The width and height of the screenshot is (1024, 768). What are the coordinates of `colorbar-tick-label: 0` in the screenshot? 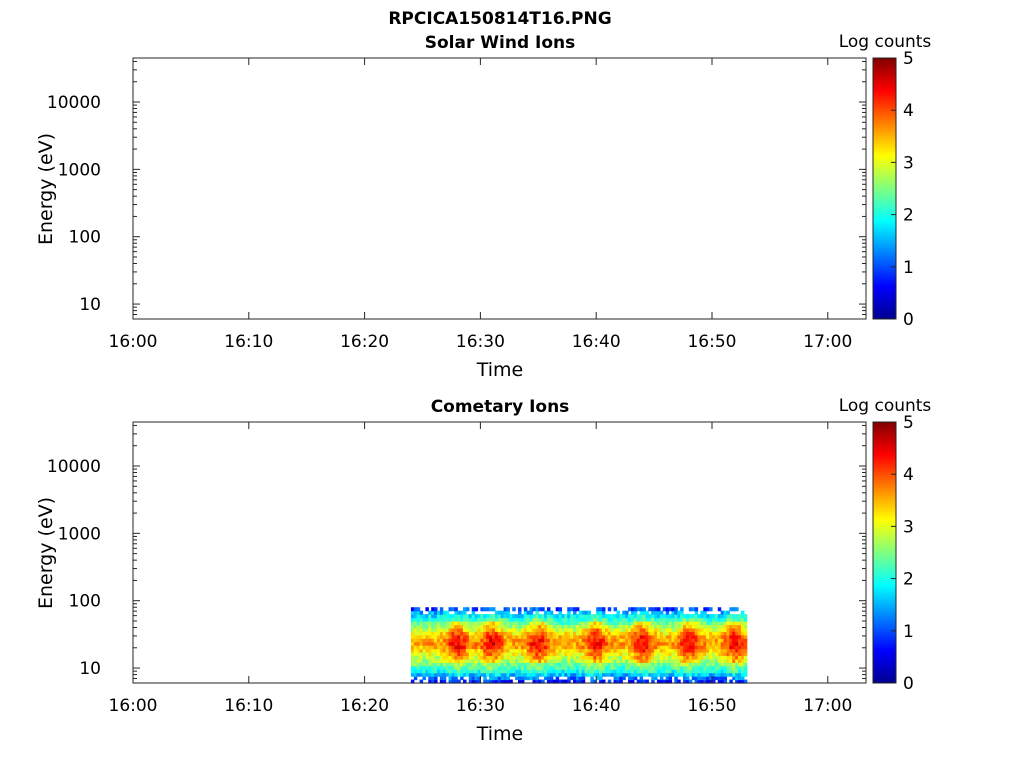 It's located at (908, 320).